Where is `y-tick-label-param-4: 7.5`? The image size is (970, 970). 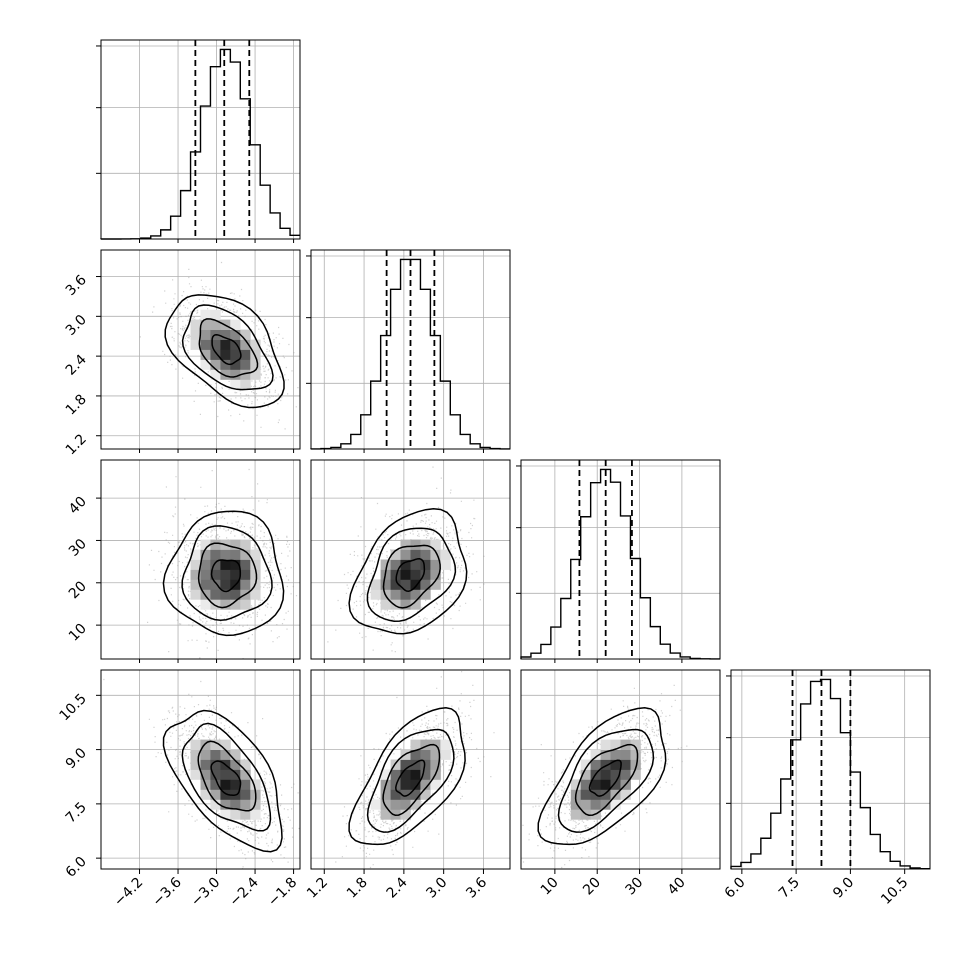 y-tick-label-param-4: 7.5 is located at coordinates (76, 812).